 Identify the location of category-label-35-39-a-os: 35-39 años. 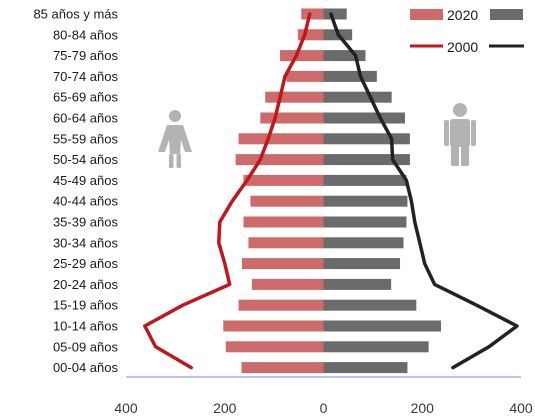
(86, 222).